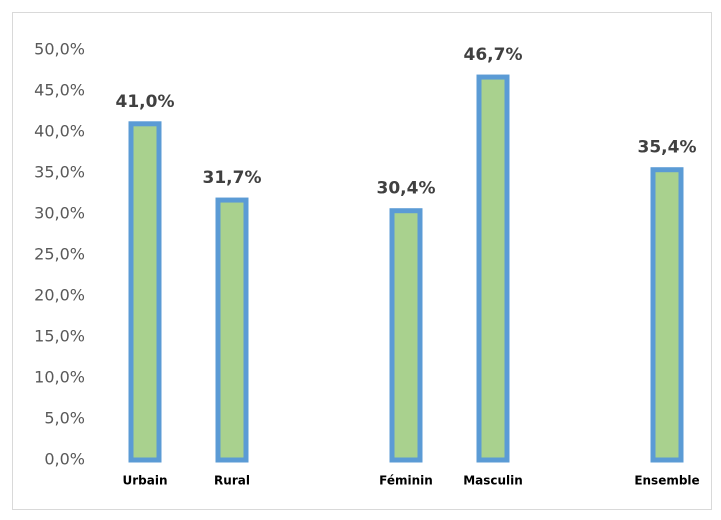 The image size is (721, 520). What do you see at coordinates (59, 377) in the screenshot?
I see `y-tick-label: 10,0%` at bounding box center [59, 377].